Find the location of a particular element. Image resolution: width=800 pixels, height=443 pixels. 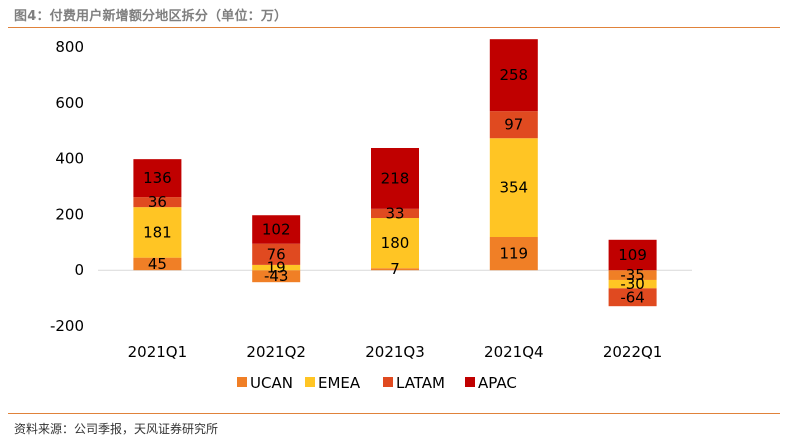

data-label: 119 is located at coordinates (513, 254).